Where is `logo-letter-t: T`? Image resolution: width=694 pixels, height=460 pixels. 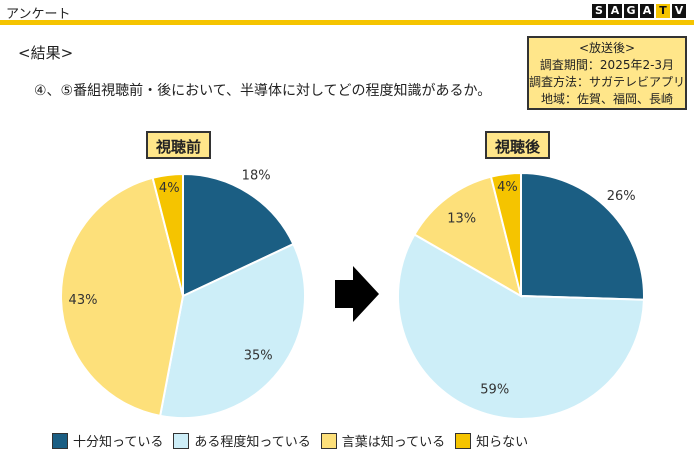
logo-letter-t: T is located at coordinates (663, 11).